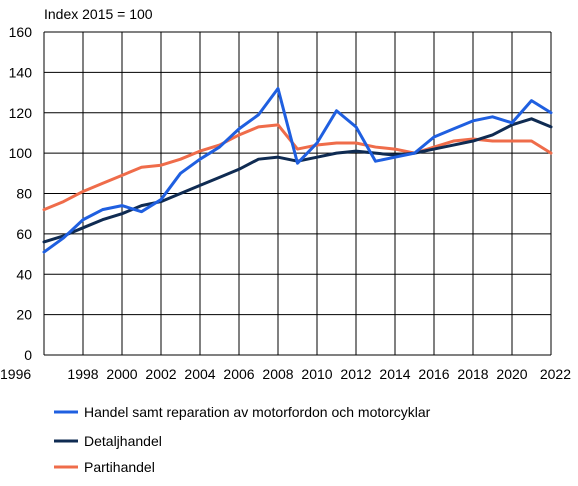 This screenshot has height=486, width=578. Describe the element at coordinates (433, 374) in the screenshot. I see `x-tick-label: 2016` at that location.